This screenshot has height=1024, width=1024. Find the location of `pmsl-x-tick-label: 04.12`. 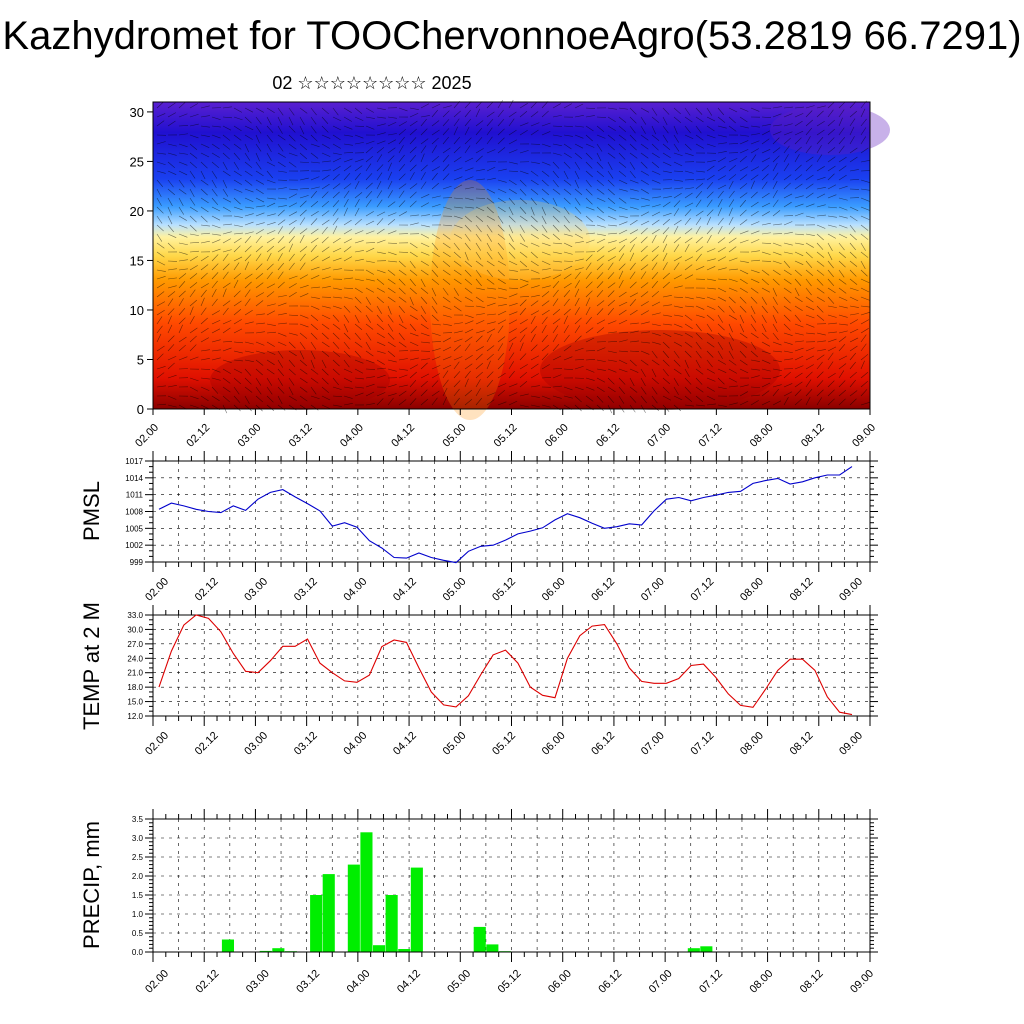

pmsl-x-tick-label: 04.12 is located at coordinates (405, 590).